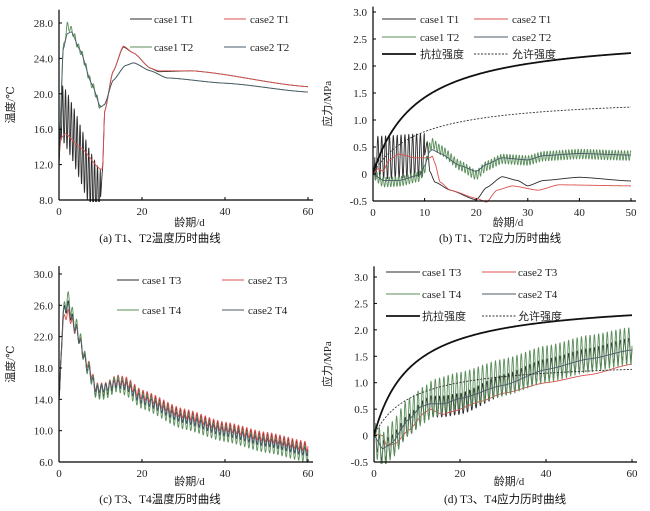 The height and width of the screenshot is (511, 650). I want to click on y-tick-label: 26.0, so click(44, 306).